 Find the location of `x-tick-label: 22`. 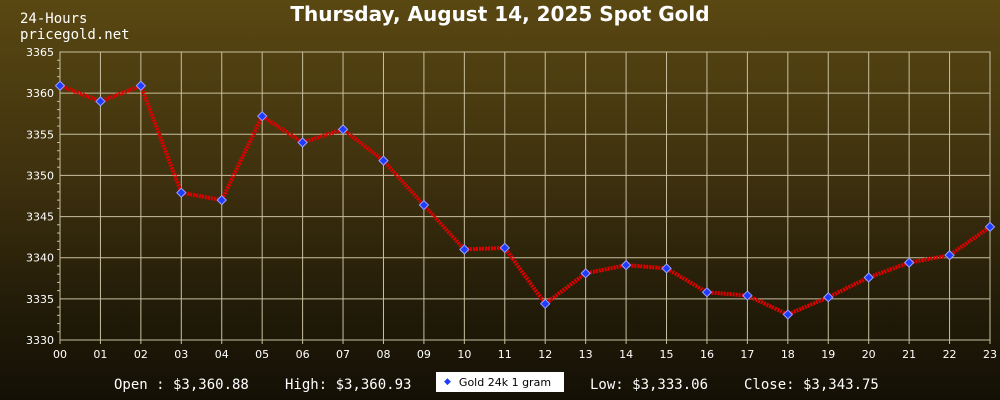

x-tick-label: 22 is located at coordinates (950, 354).